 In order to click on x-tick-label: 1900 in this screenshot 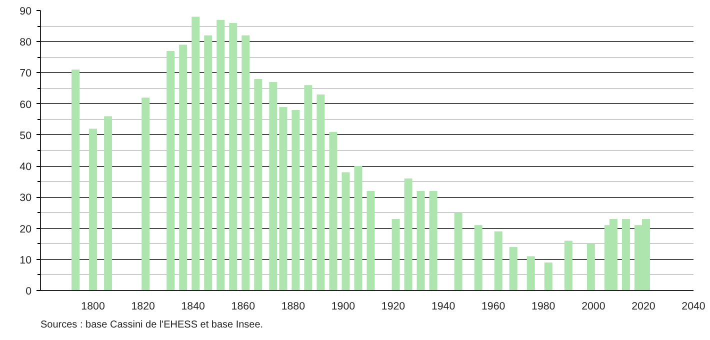, I will do `click(343, 306)`.